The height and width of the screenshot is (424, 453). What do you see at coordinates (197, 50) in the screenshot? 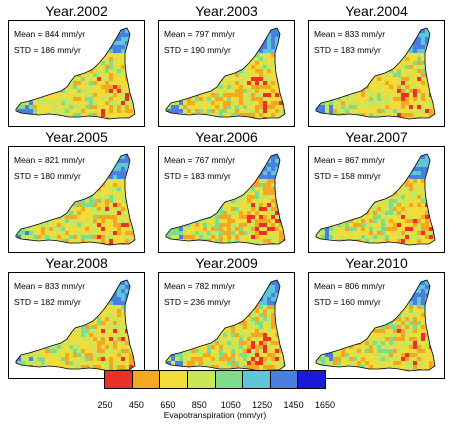
I see `std-label: STD = 190 mm/yr` at bounding box center [197, 50].